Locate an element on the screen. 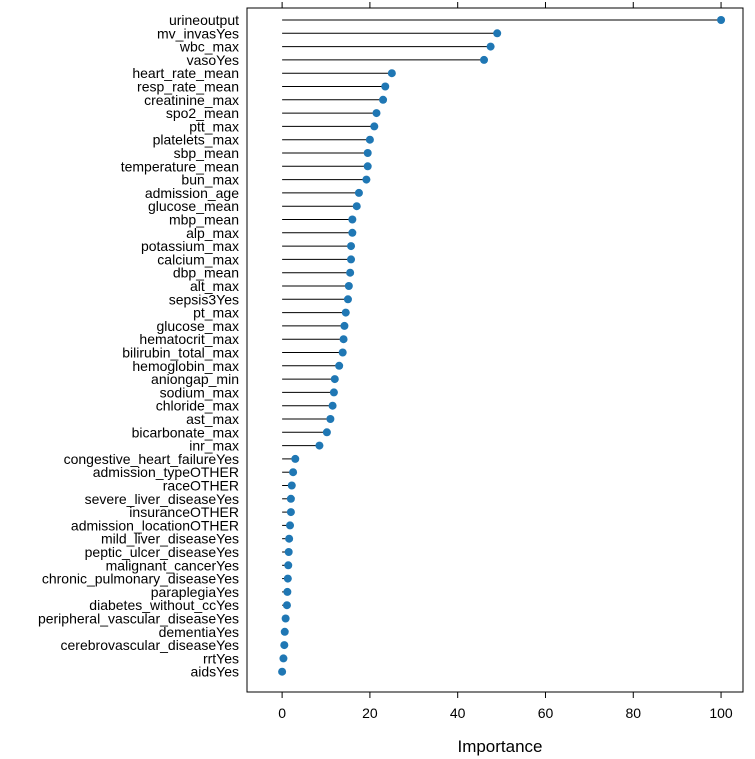 The height and width of the screenshot is (759, 755). category-label: mbp_mean is located at coordinates (204, 220).